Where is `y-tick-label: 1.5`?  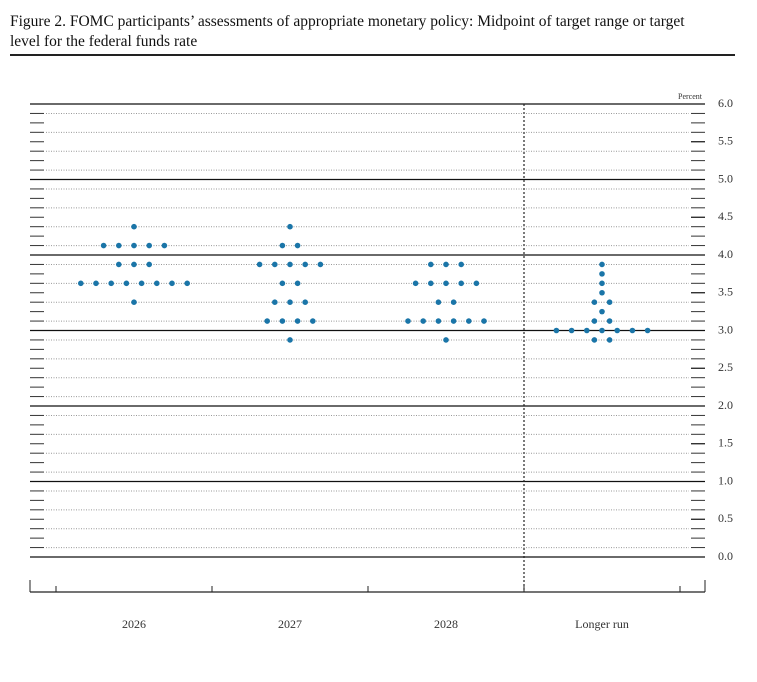
y-tick-label: 1.5 is located at coordinates (725, 443).